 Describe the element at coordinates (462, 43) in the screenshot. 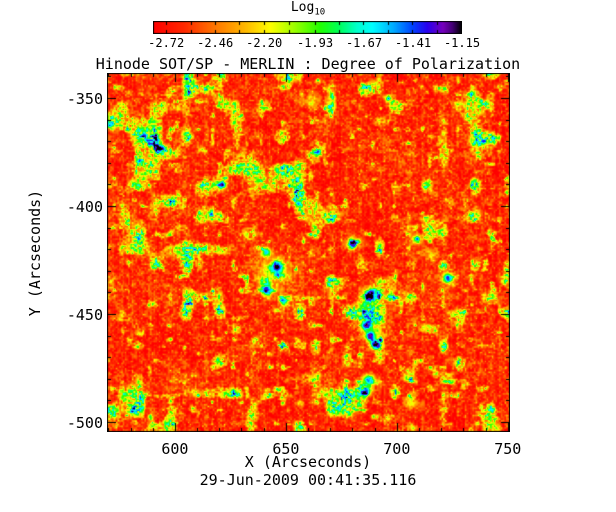

I see `colorbar-tick-label: -1.15` at that location.